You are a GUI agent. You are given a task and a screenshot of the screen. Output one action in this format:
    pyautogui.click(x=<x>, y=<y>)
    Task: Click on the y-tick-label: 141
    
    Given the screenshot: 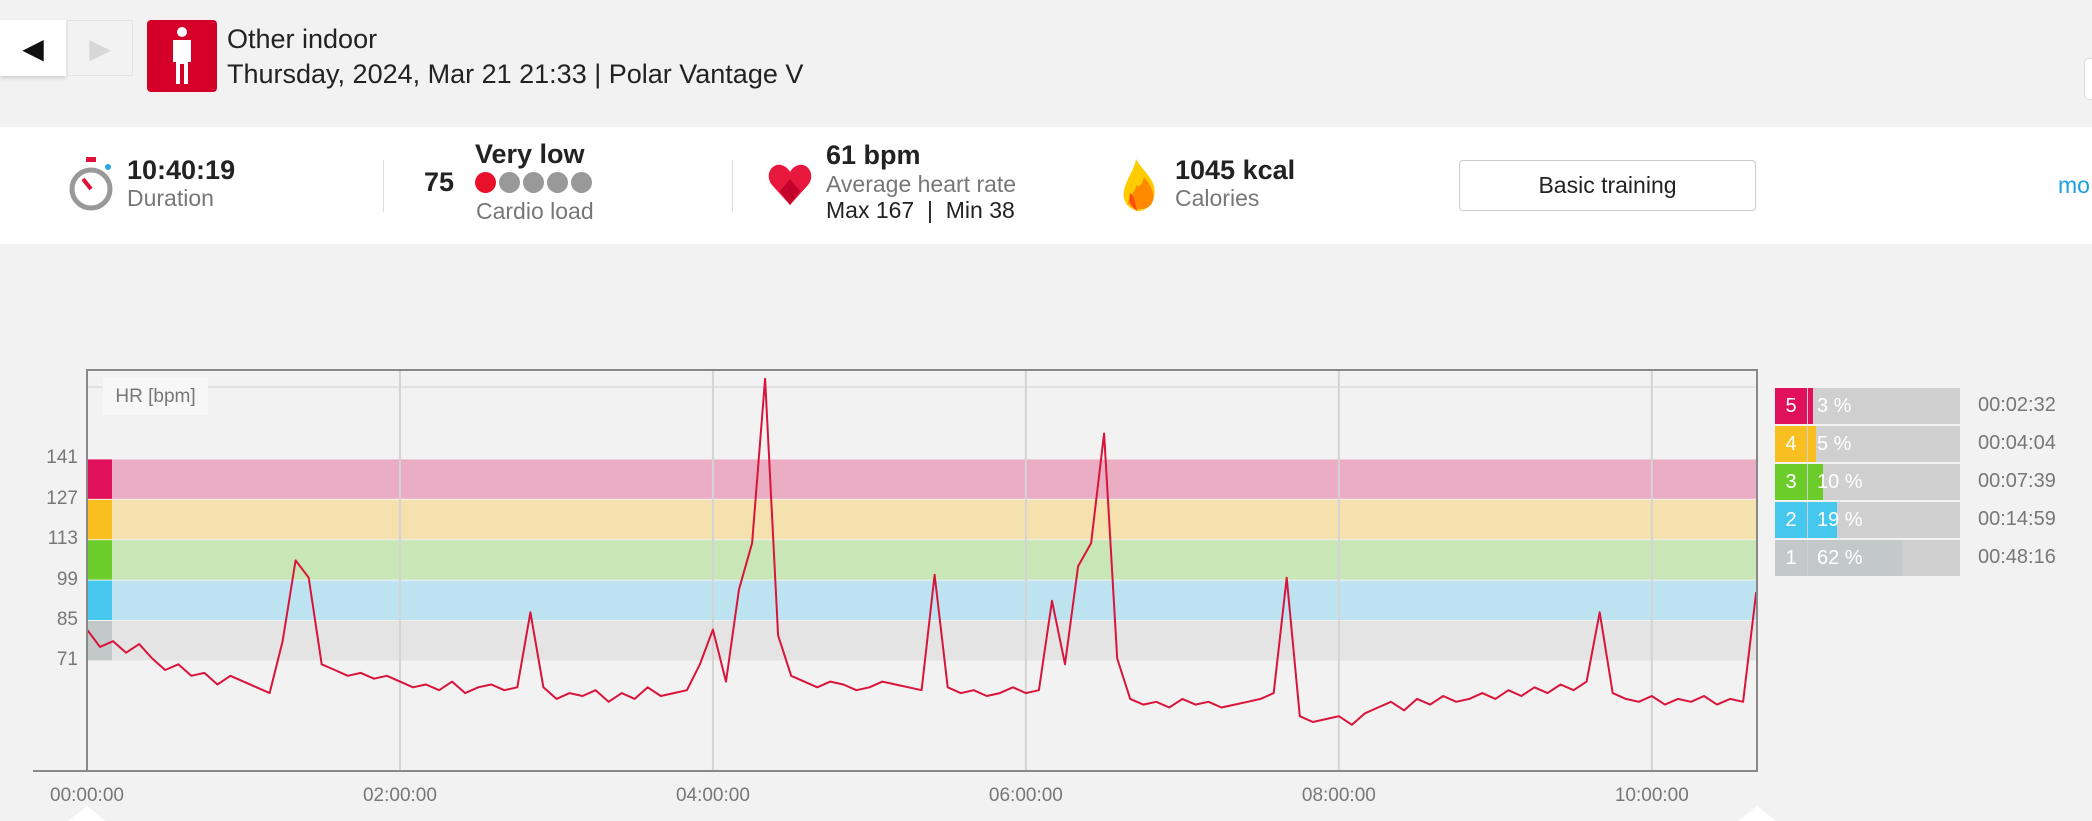 What is the action you would take?
    pyautogui.click(x=62, y=458)
    